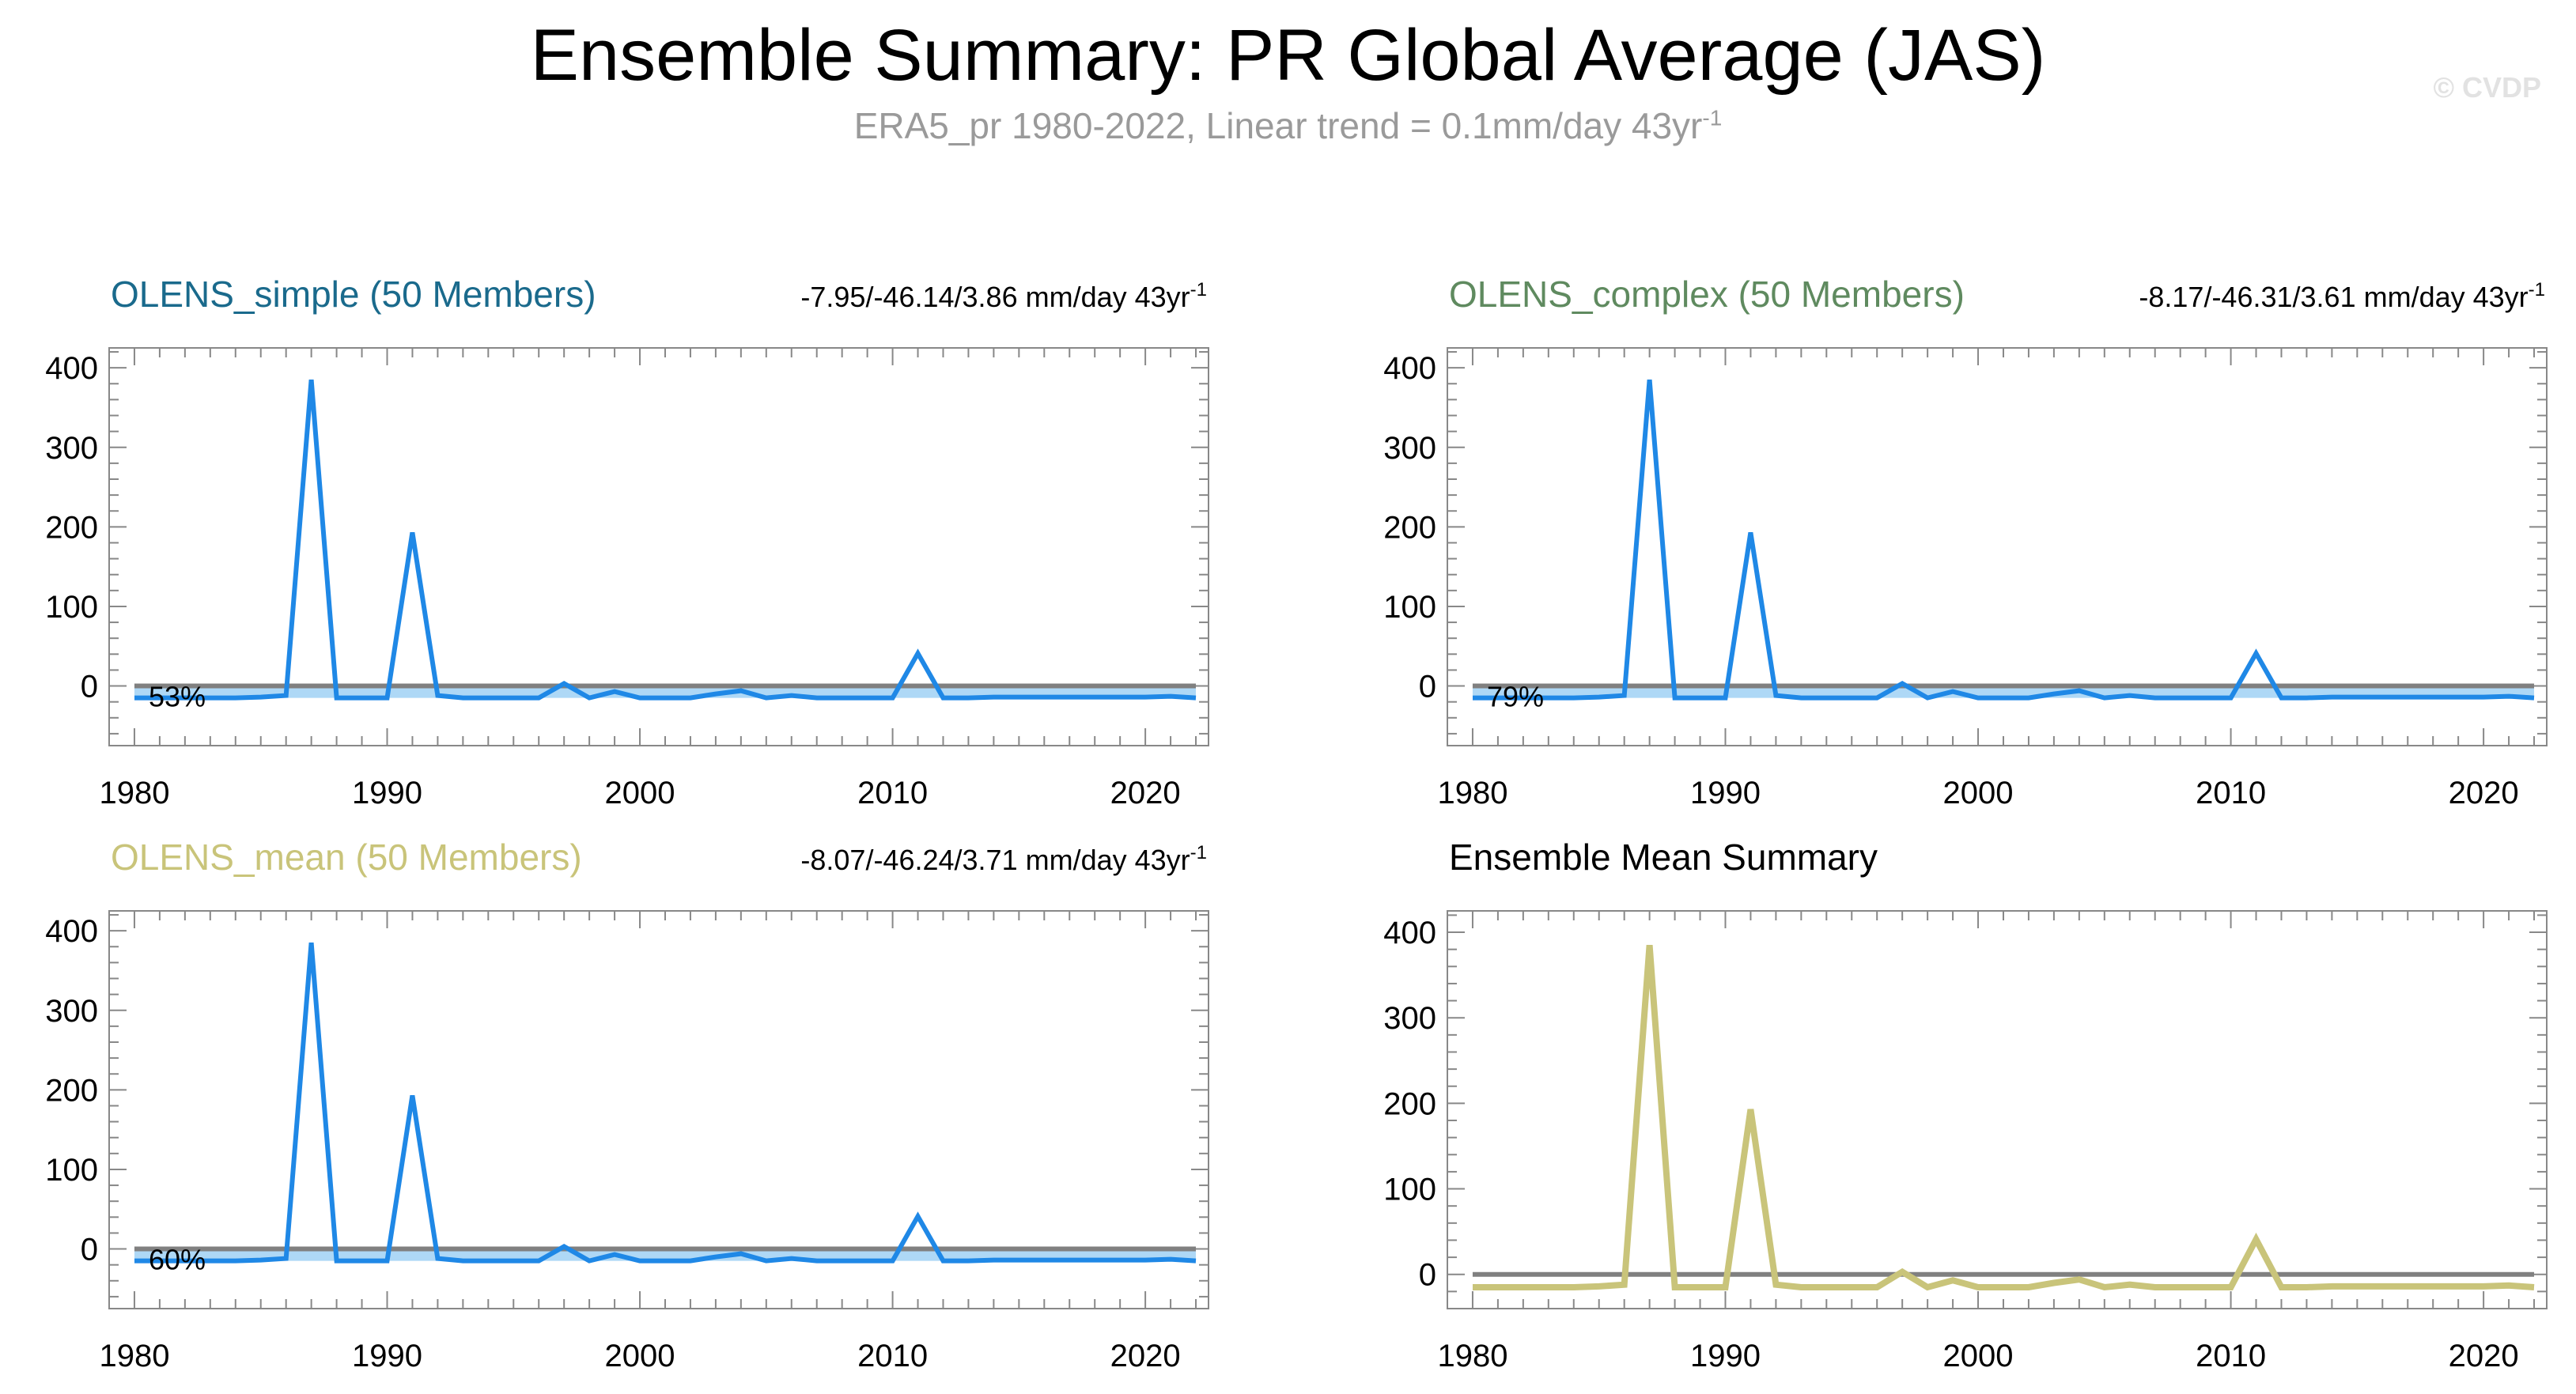 This screenshot has width=2576, height=1394. Describe the element at coordinates (353, 294) in the screenshot. I see `panel-title: OLENS_simple (50 Members)` at that location.